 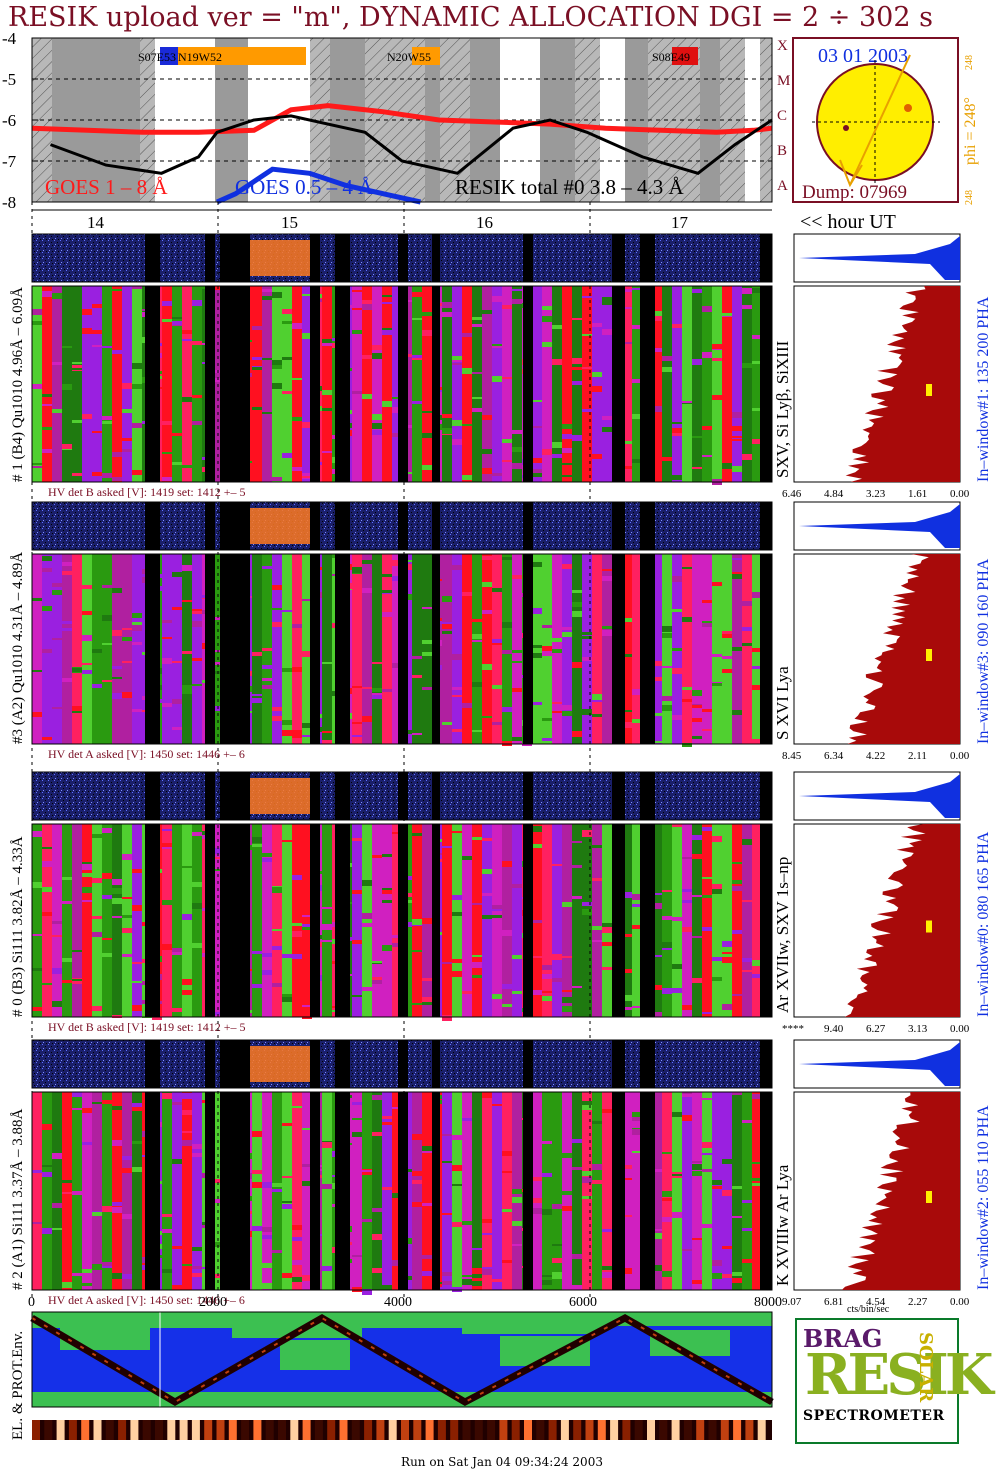 What do you see at coordinates (9, 161) in the screenshot?
I see `y-tick-label: -7` at bounding box center [9, 161].